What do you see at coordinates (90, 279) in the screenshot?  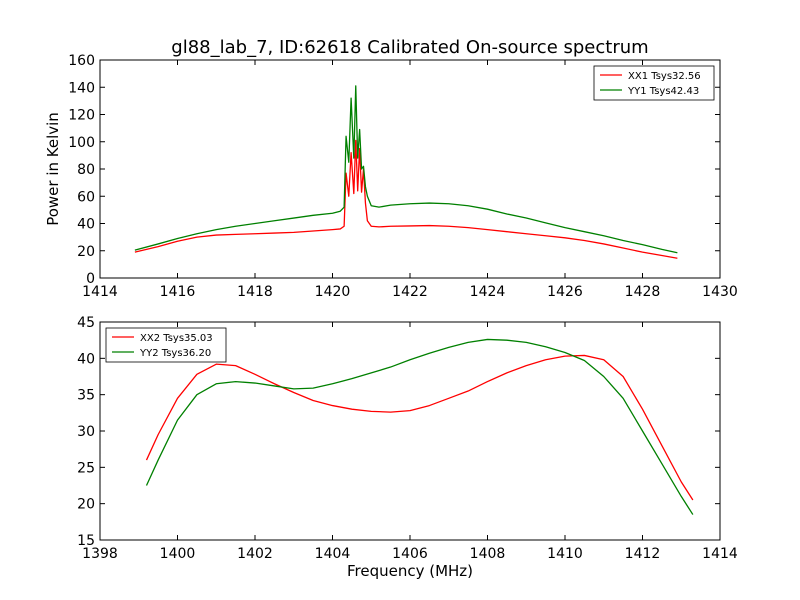 I see `y-tick-label: 0` at bounding box center [90, 279].